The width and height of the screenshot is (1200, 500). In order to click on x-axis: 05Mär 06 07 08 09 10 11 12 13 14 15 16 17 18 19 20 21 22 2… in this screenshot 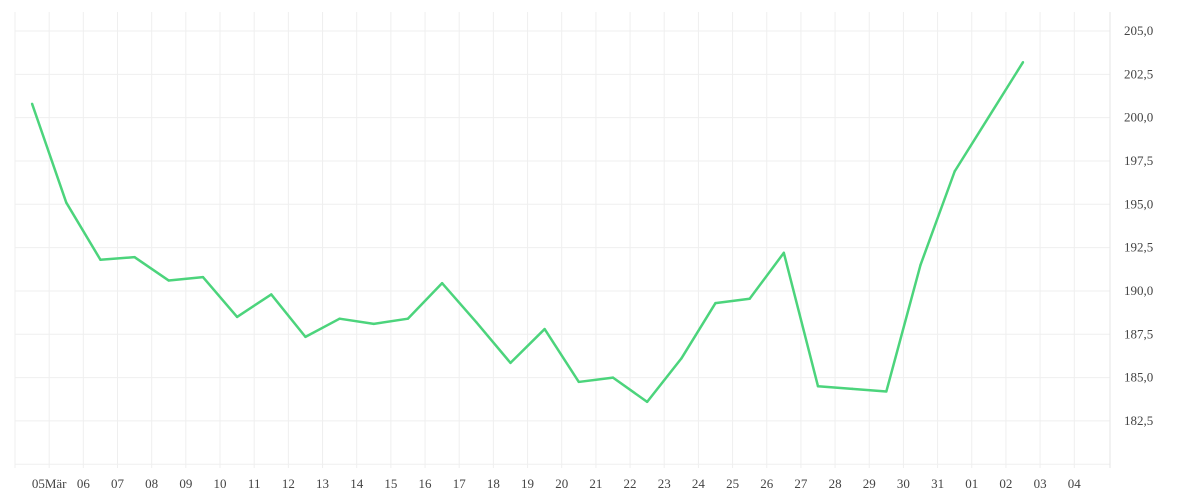, I will do `click(556, 483)`.